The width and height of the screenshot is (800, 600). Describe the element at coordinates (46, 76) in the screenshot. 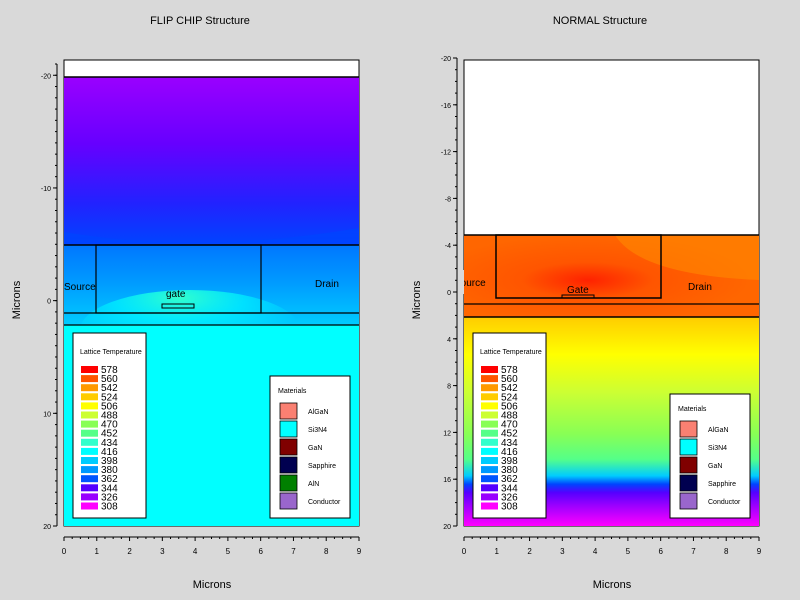

I see `left-y-tick-label: -20` at that location.